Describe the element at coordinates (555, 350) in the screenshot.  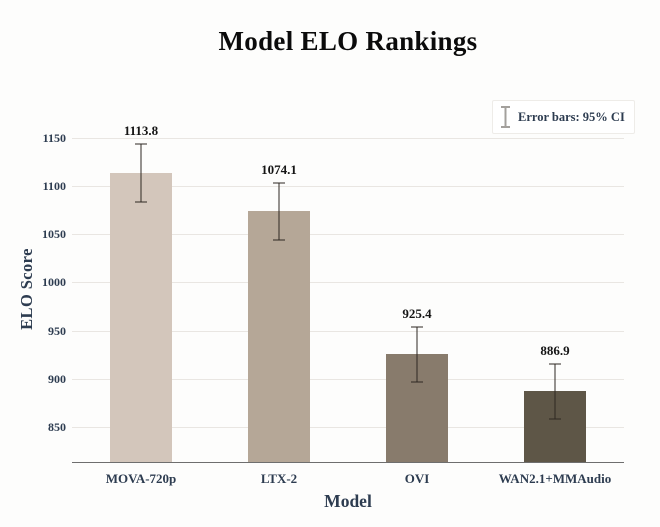
I see `bar-value-label: 886.9` at that location.